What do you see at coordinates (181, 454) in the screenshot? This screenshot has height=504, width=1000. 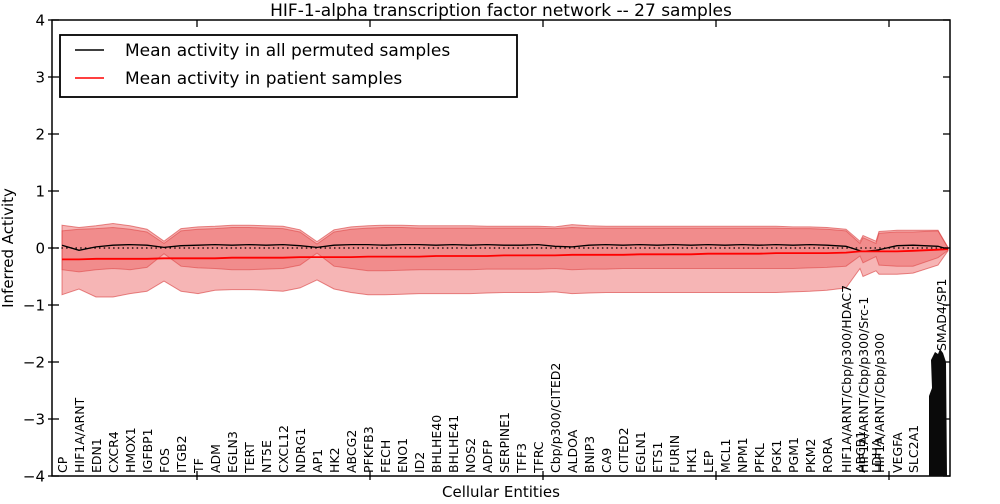 I see `x-tick-label: ITGB2` at bounding box center [181, 454].